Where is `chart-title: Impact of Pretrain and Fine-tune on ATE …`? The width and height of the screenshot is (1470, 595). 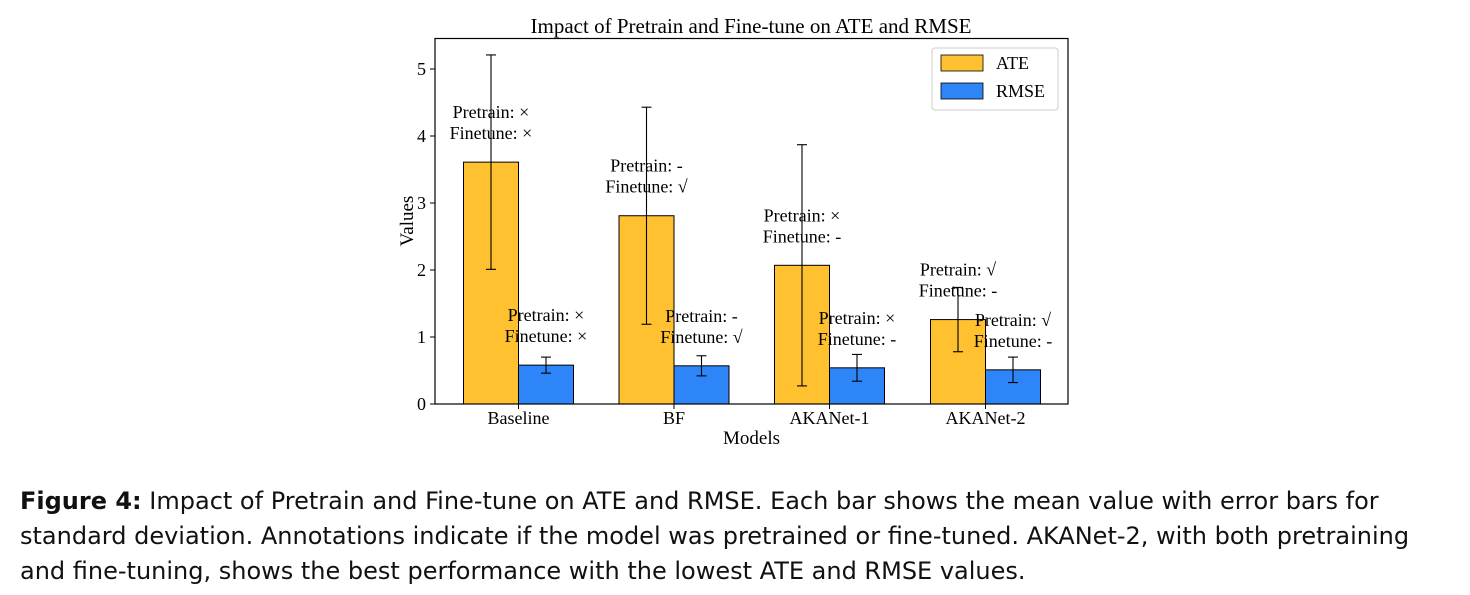 chart-title: Impact of Pretrain and Fine-tune on ATE … is located at coordinates (751, 26).